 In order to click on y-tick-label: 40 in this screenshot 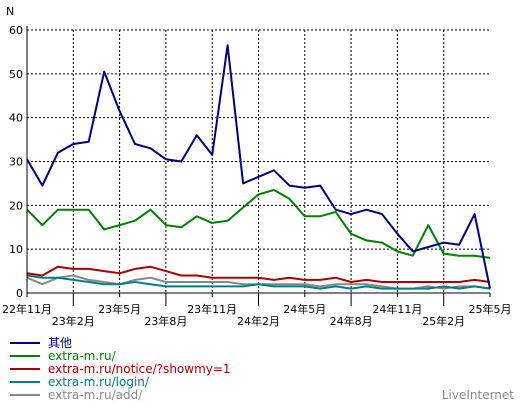, I will do `click(16, 118)`.